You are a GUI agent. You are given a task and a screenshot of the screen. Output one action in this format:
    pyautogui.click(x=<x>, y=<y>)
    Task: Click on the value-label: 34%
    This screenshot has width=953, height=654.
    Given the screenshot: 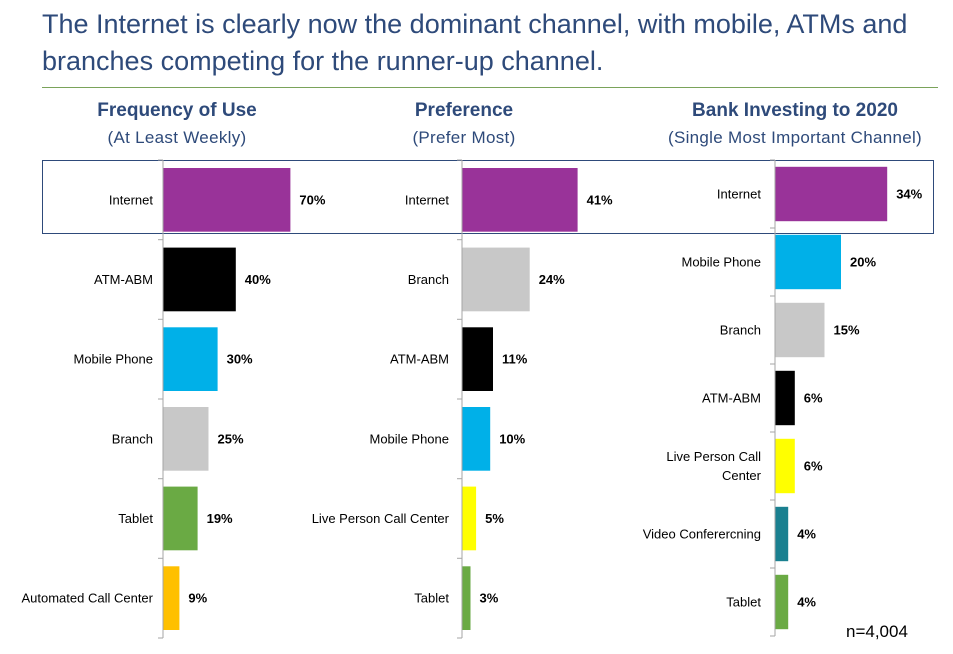 What is the action you would take?
    pyautogui.click(x=909, y=194)
    